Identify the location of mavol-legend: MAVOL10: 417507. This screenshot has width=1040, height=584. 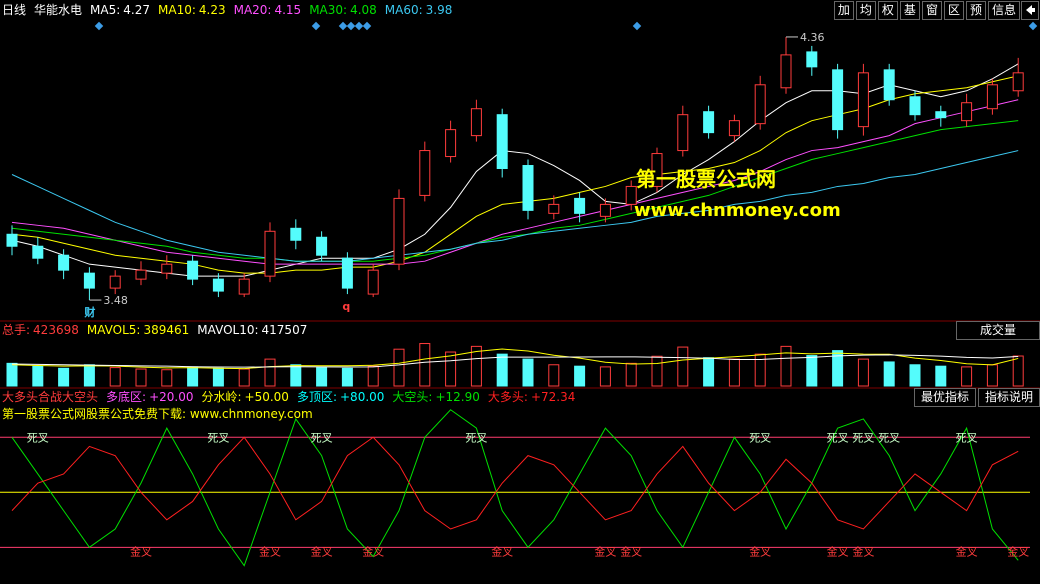
(252, 330).